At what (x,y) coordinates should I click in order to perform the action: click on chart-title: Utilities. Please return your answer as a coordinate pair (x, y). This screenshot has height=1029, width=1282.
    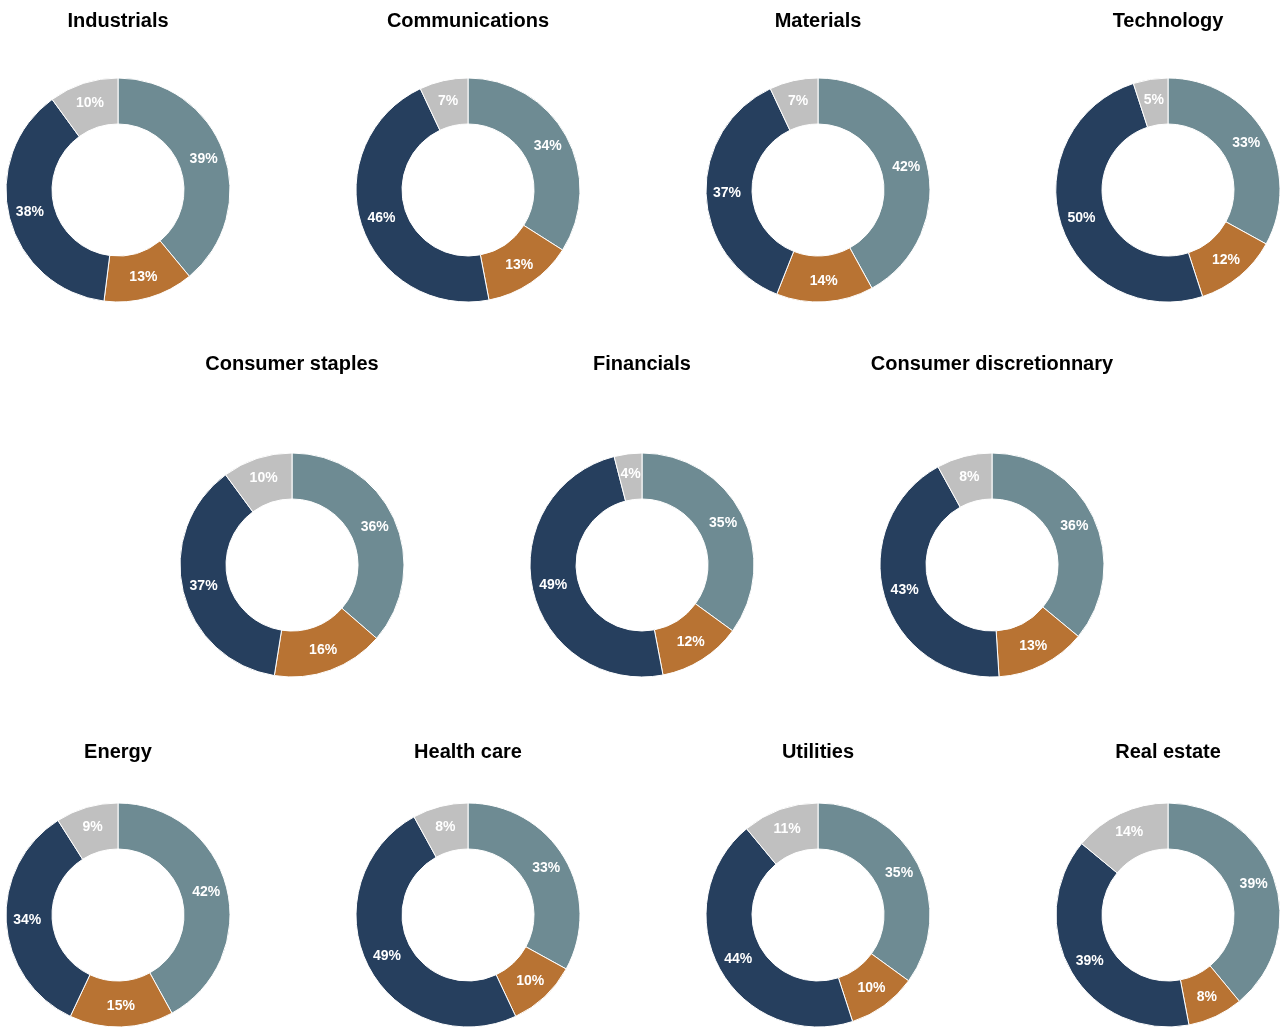
    Looking at the image, I should click on (818, 751).